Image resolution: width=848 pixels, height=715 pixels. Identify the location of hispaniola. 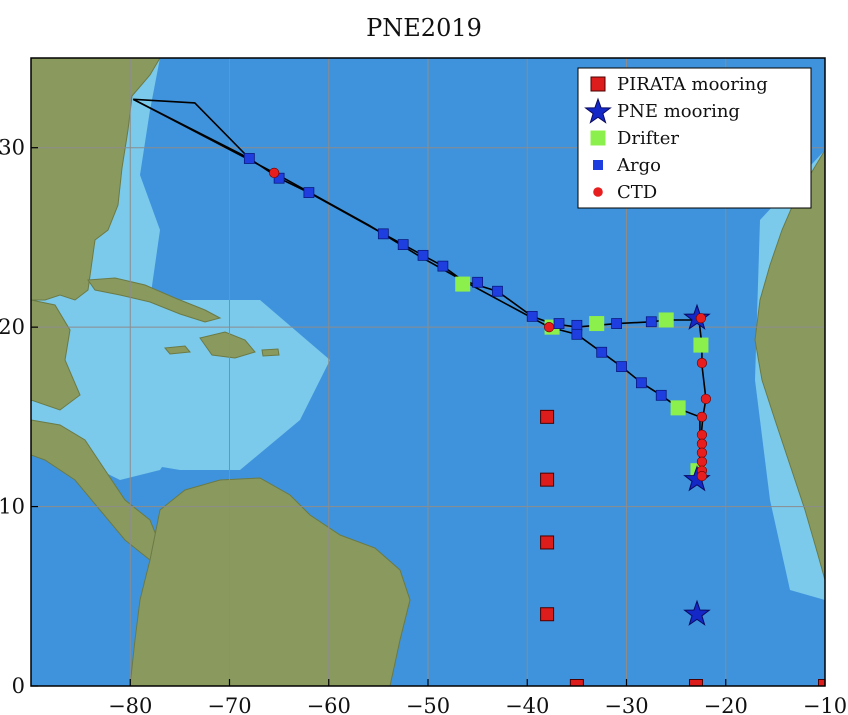
(227, 345).